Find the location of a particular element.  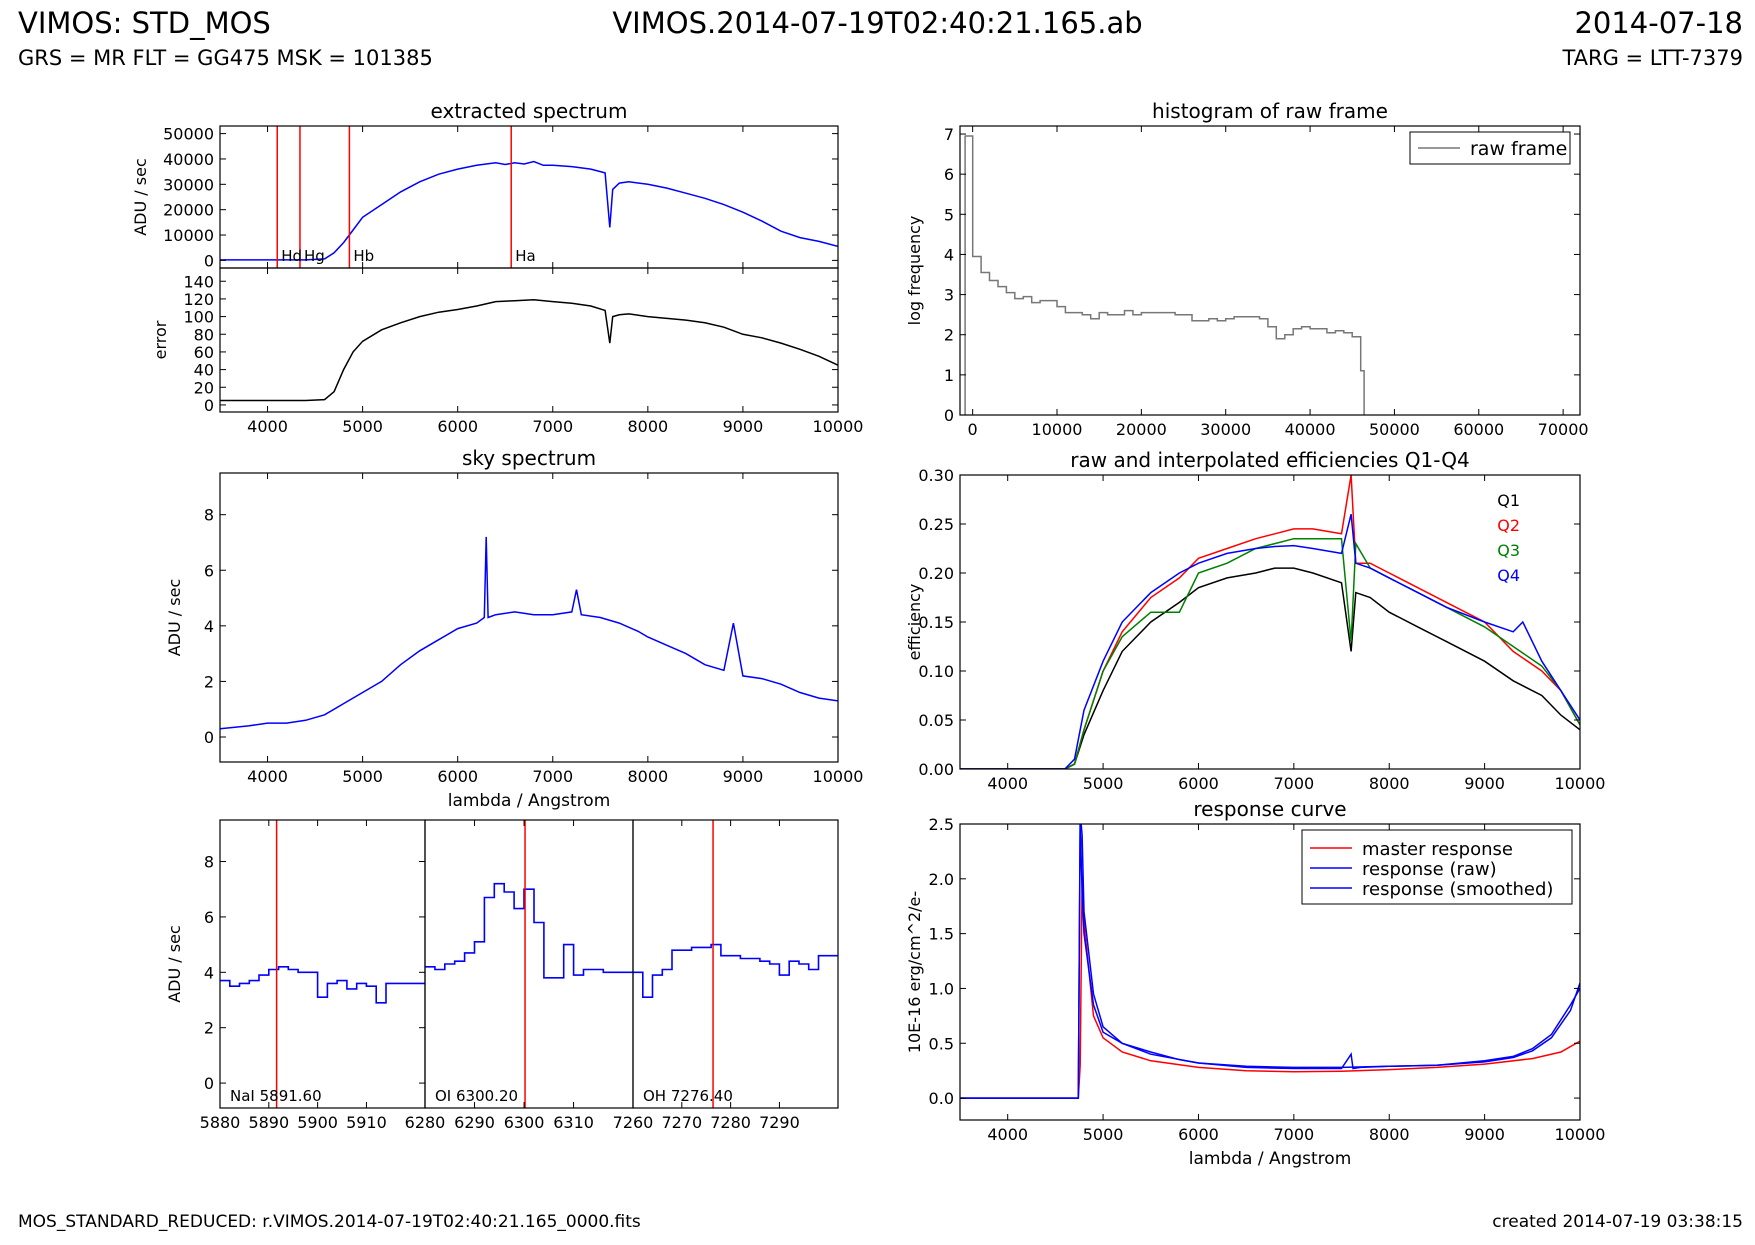

xtick-label: 6300 is located at coordinates (524, 1122).